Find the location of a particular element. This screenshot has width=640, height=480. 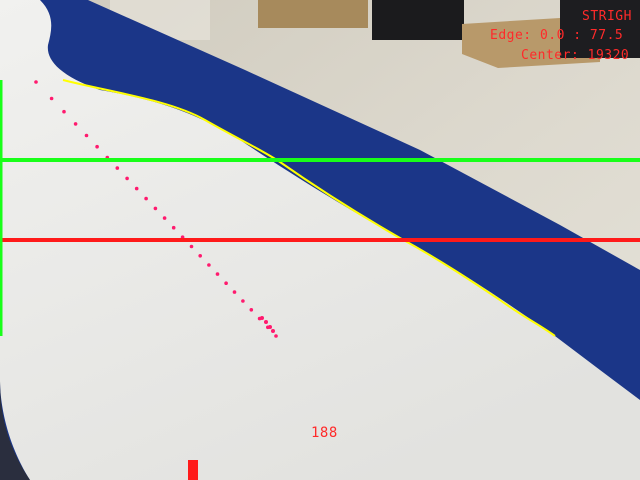

edge-readout: Edge: 0.0 : 77.5 is located at coordinates (557, 35).